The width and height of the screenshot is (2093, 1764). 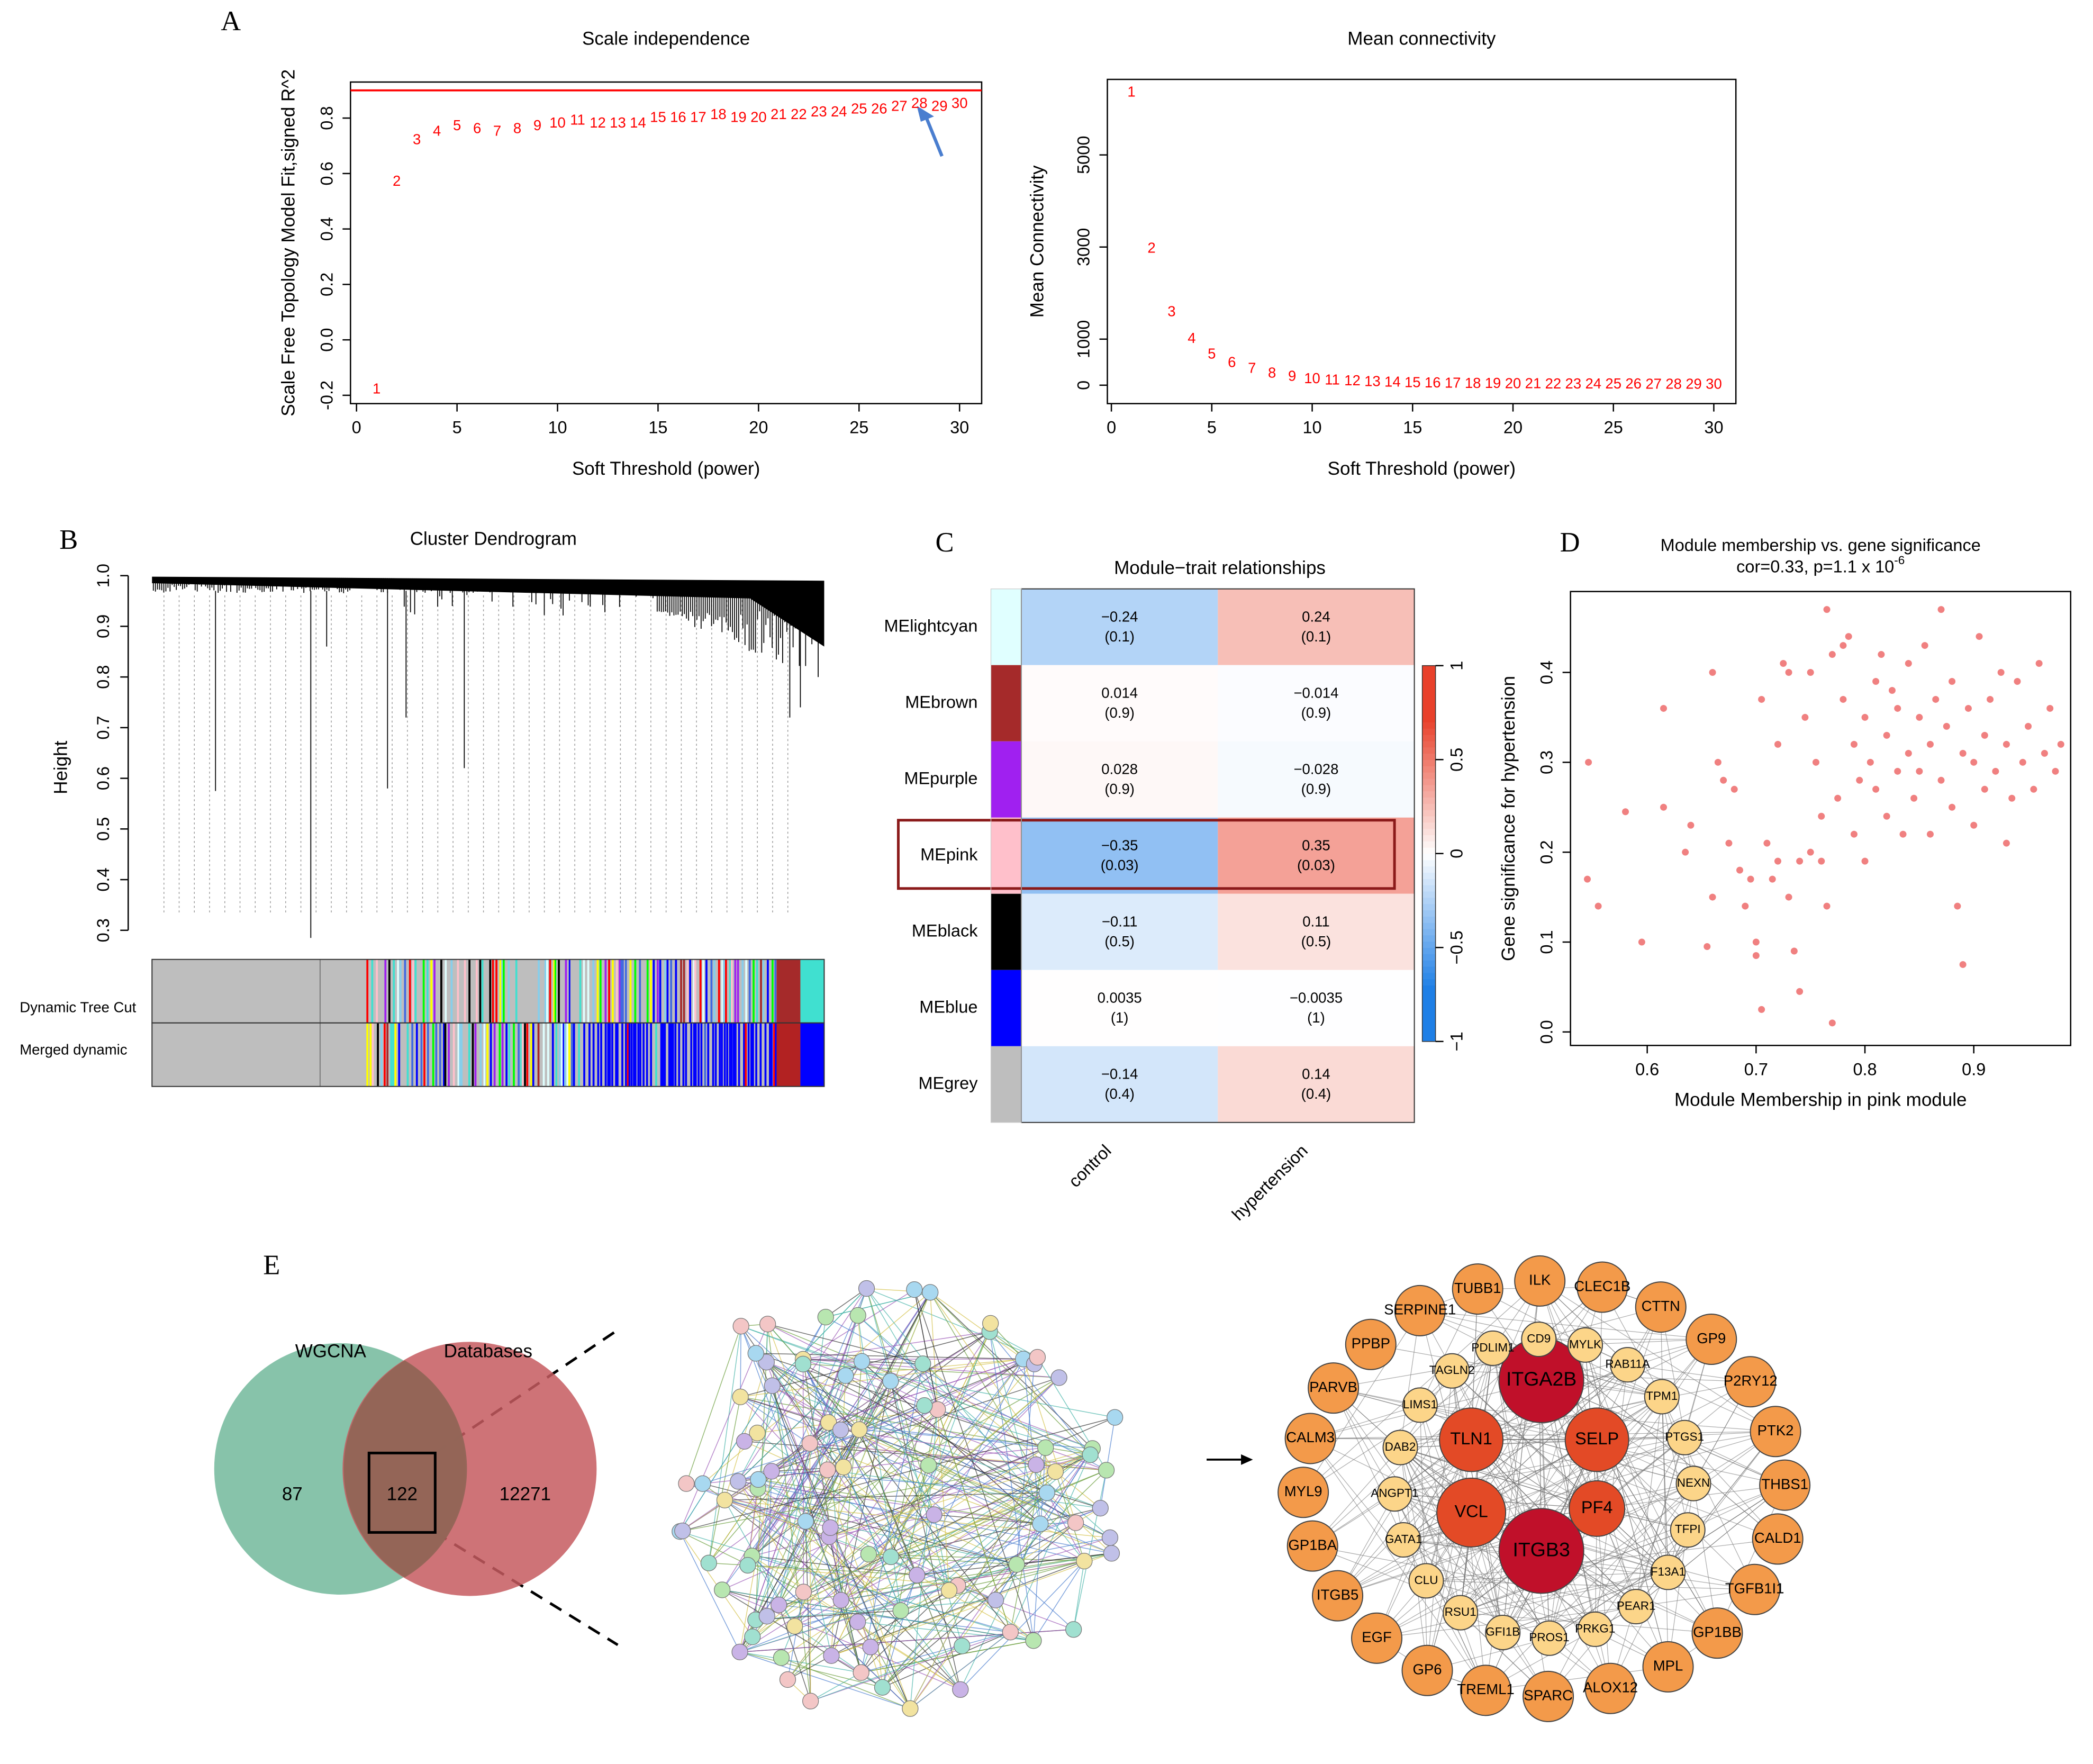 I want to click on cell-p-value: (0.4), so click(x=1119, y=1093).